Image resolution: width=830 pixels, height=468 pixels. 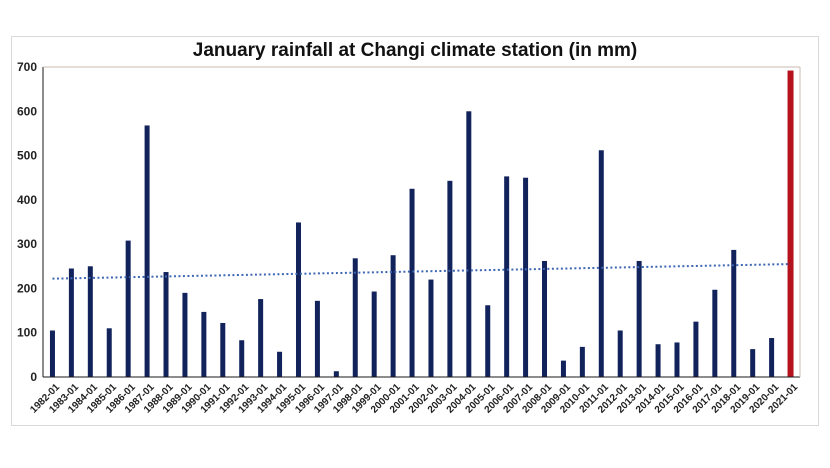 I want to click on y-tick-label: 300, so click(x=27, y=244).